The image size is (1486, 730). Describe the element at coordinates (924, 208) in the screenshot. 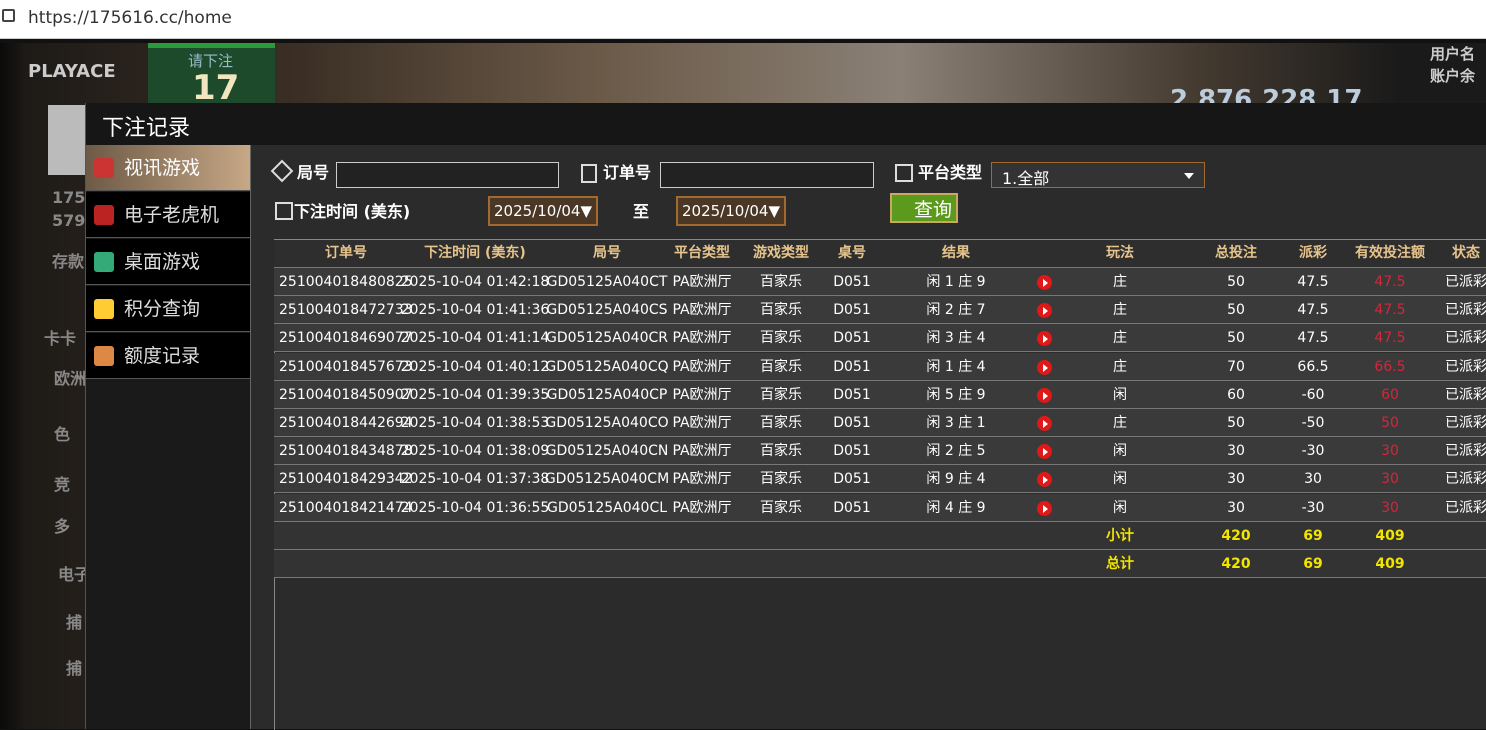

I see `query-button: 查询` at that location.